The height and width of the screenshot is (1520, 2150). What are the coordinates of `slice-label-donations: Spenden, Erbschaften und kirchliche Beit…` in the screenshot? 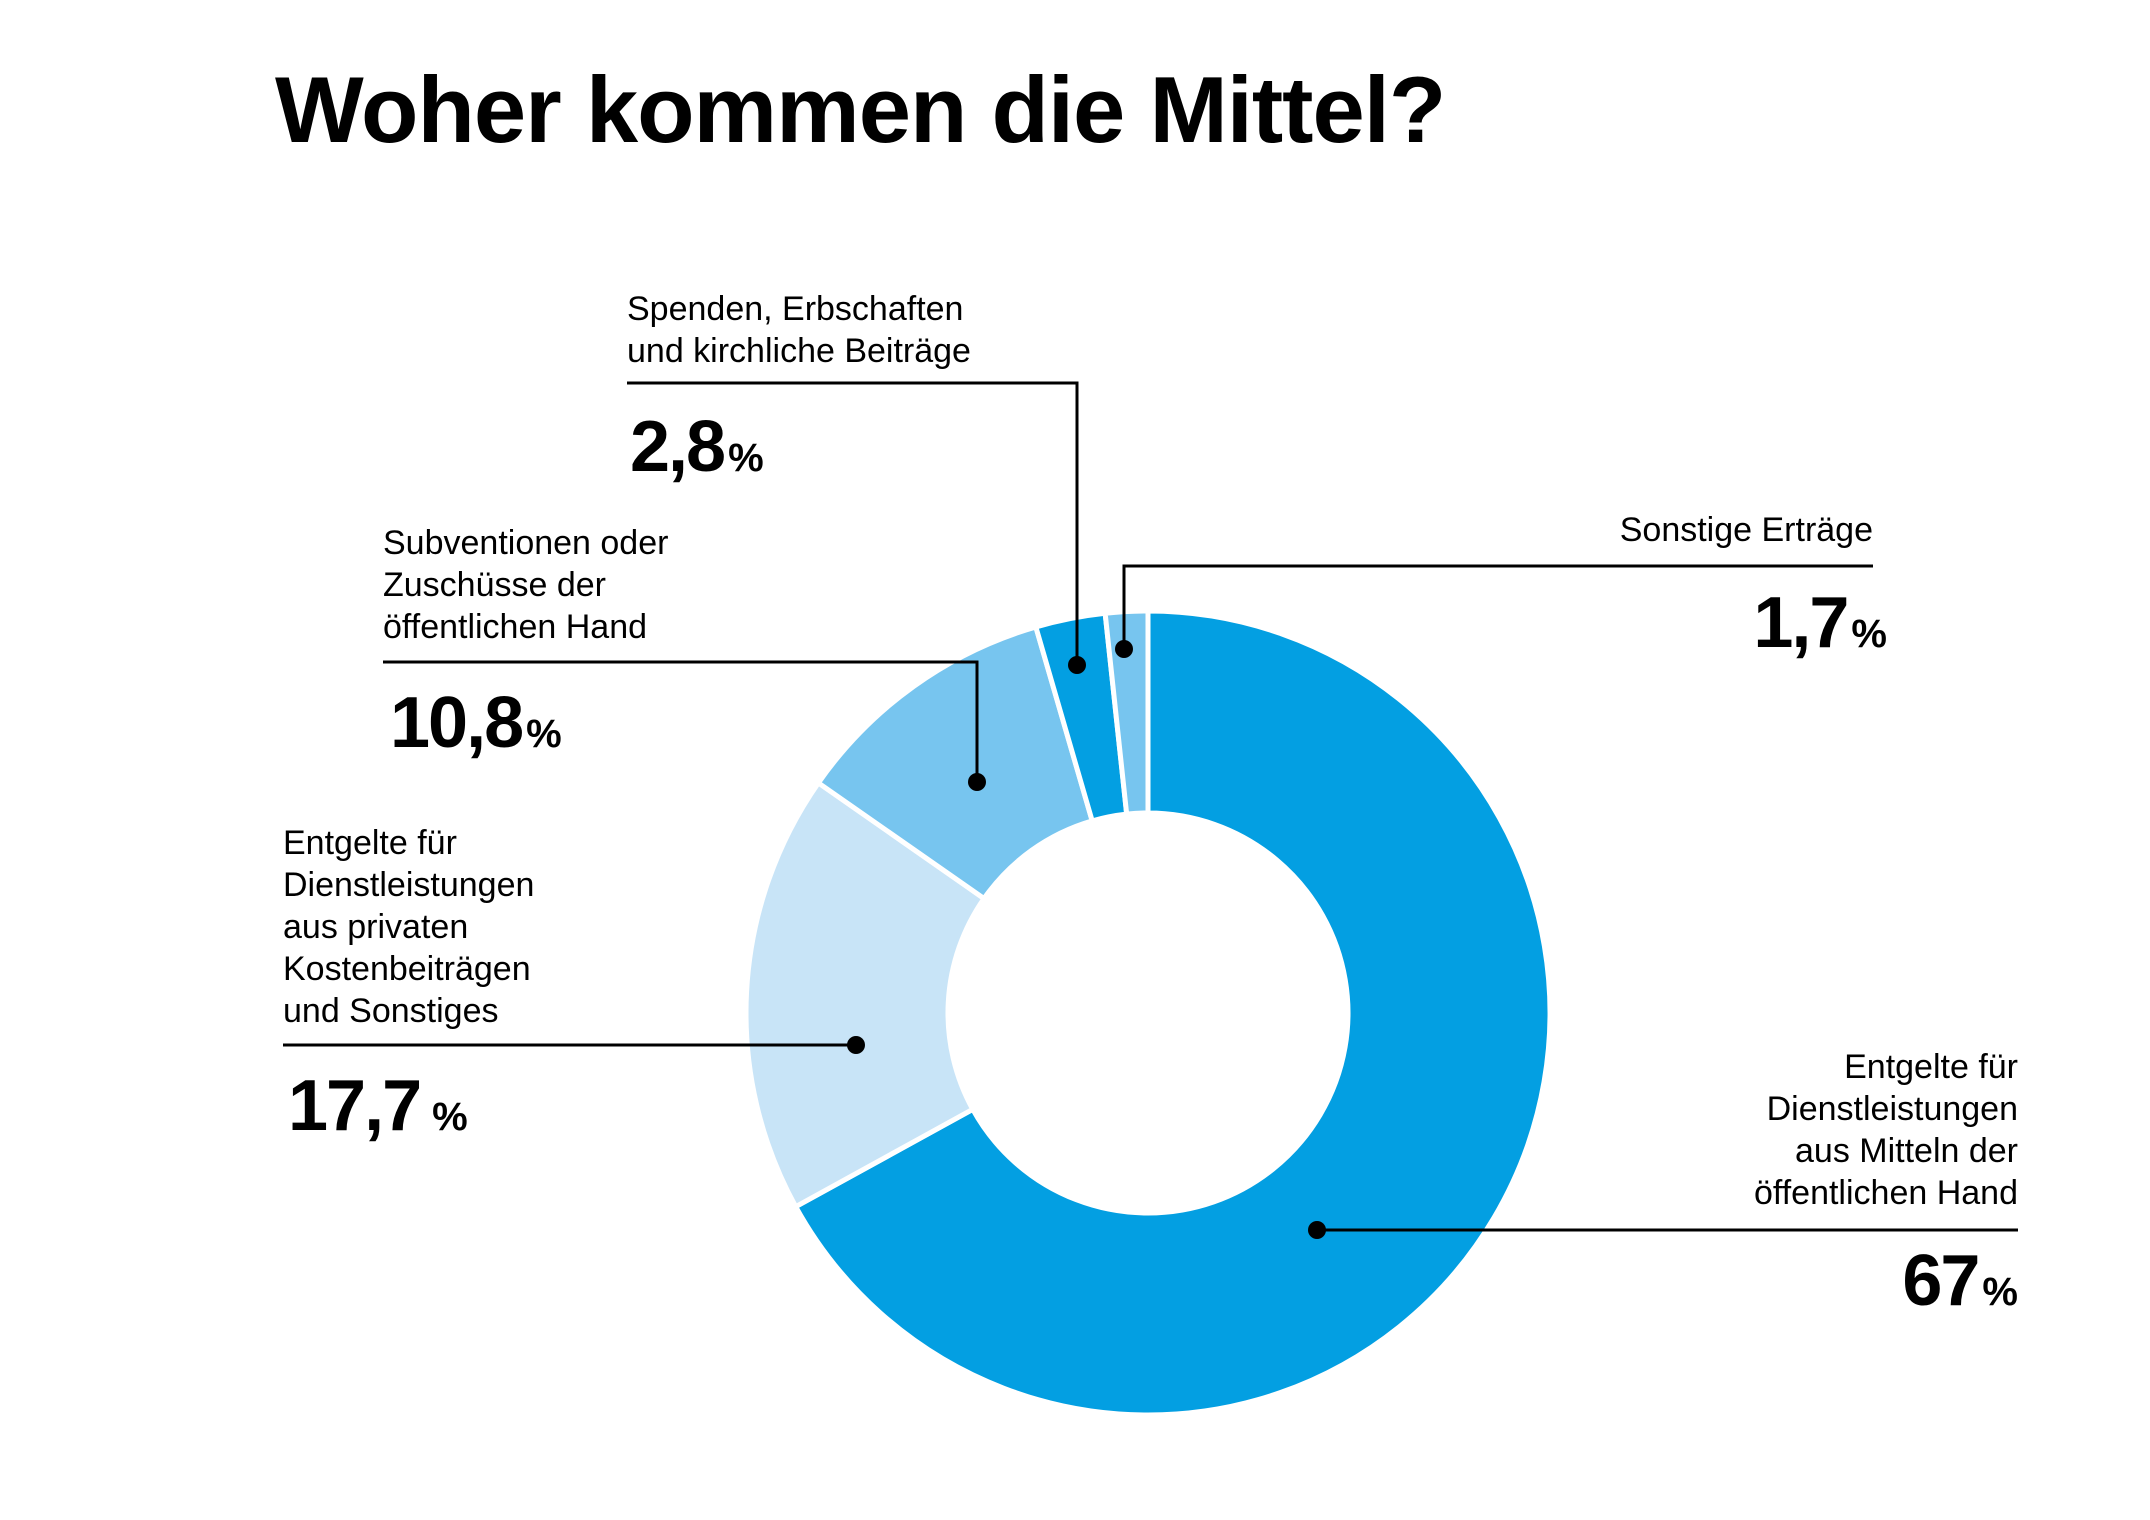 It's located at (799, 330).